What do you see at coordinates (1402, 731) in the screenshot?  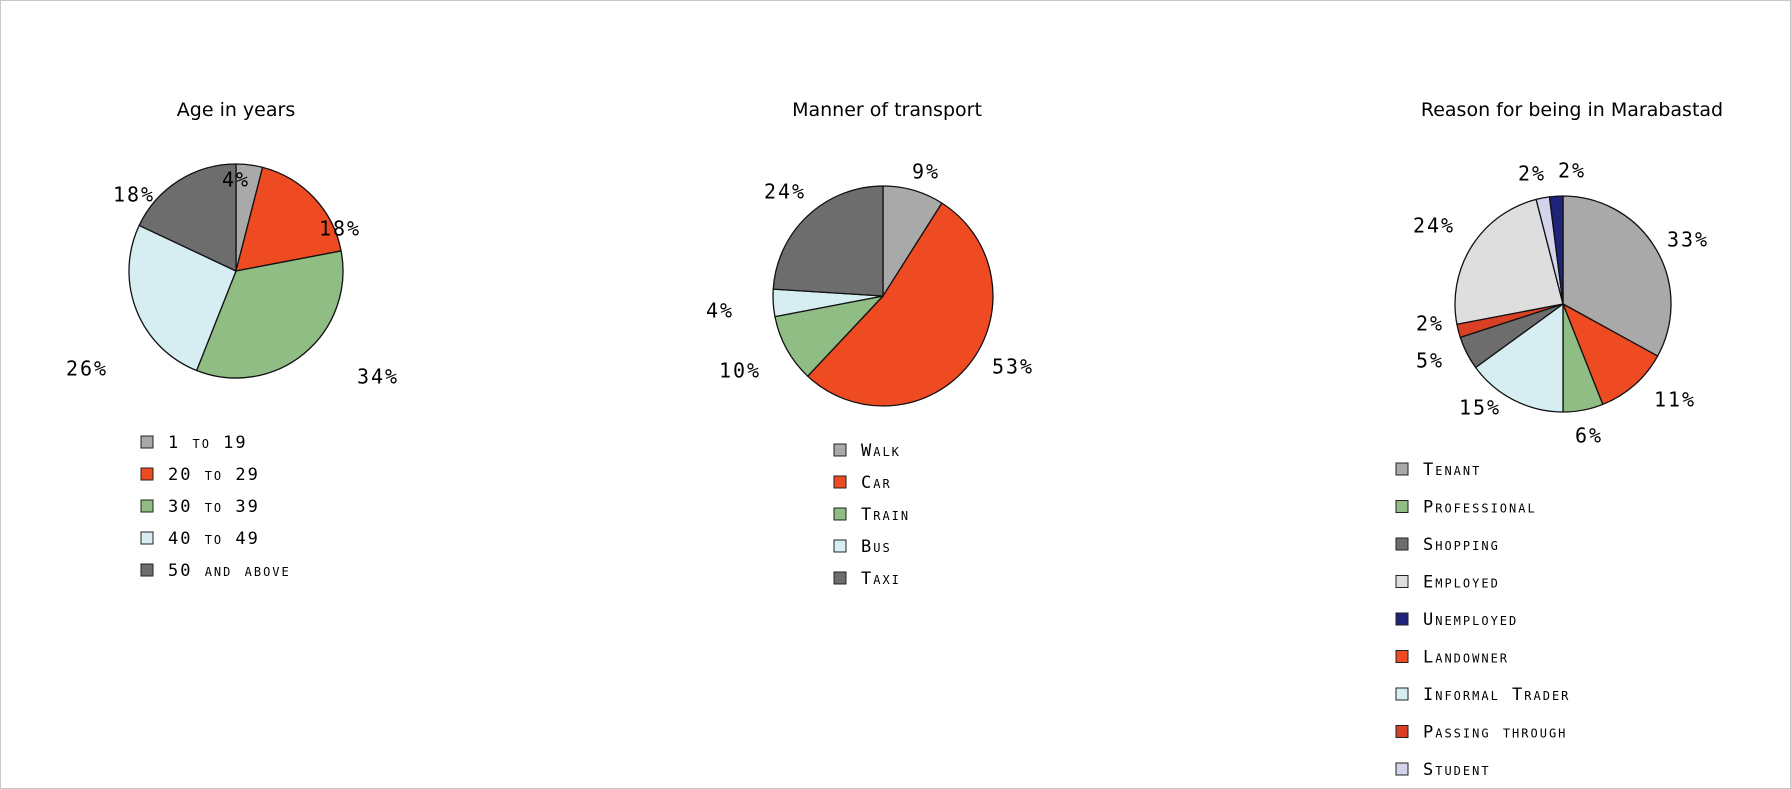 I see `legend-swatch-passing-through` at bounding box center [1402, 731].